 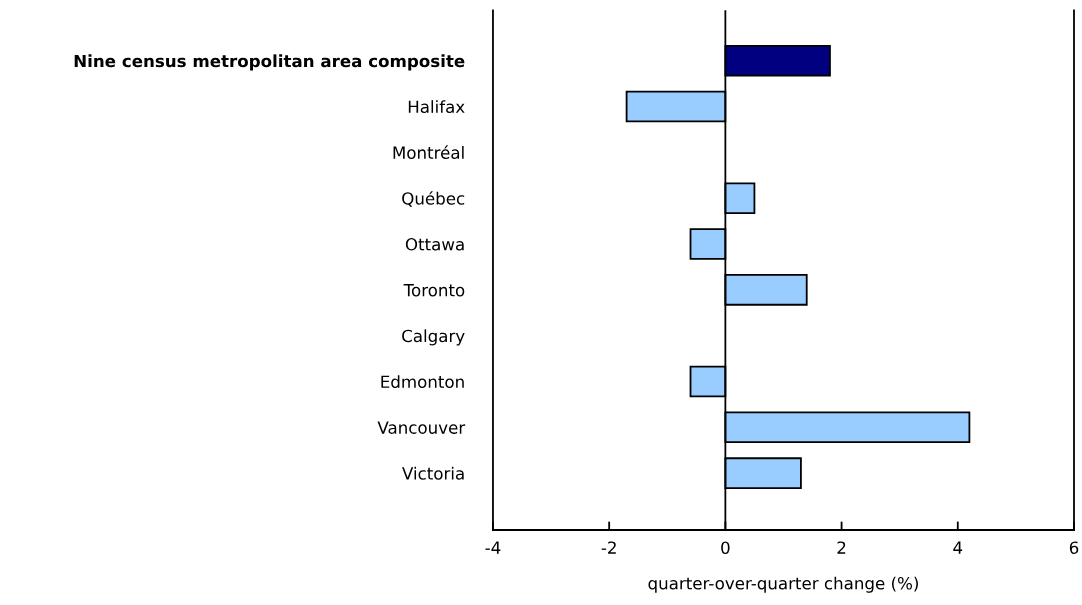 What do you see at coordinates (428, 152) in the screenshot?
I see `y-tick-label: Montréal` at bounding box center [428, 152].